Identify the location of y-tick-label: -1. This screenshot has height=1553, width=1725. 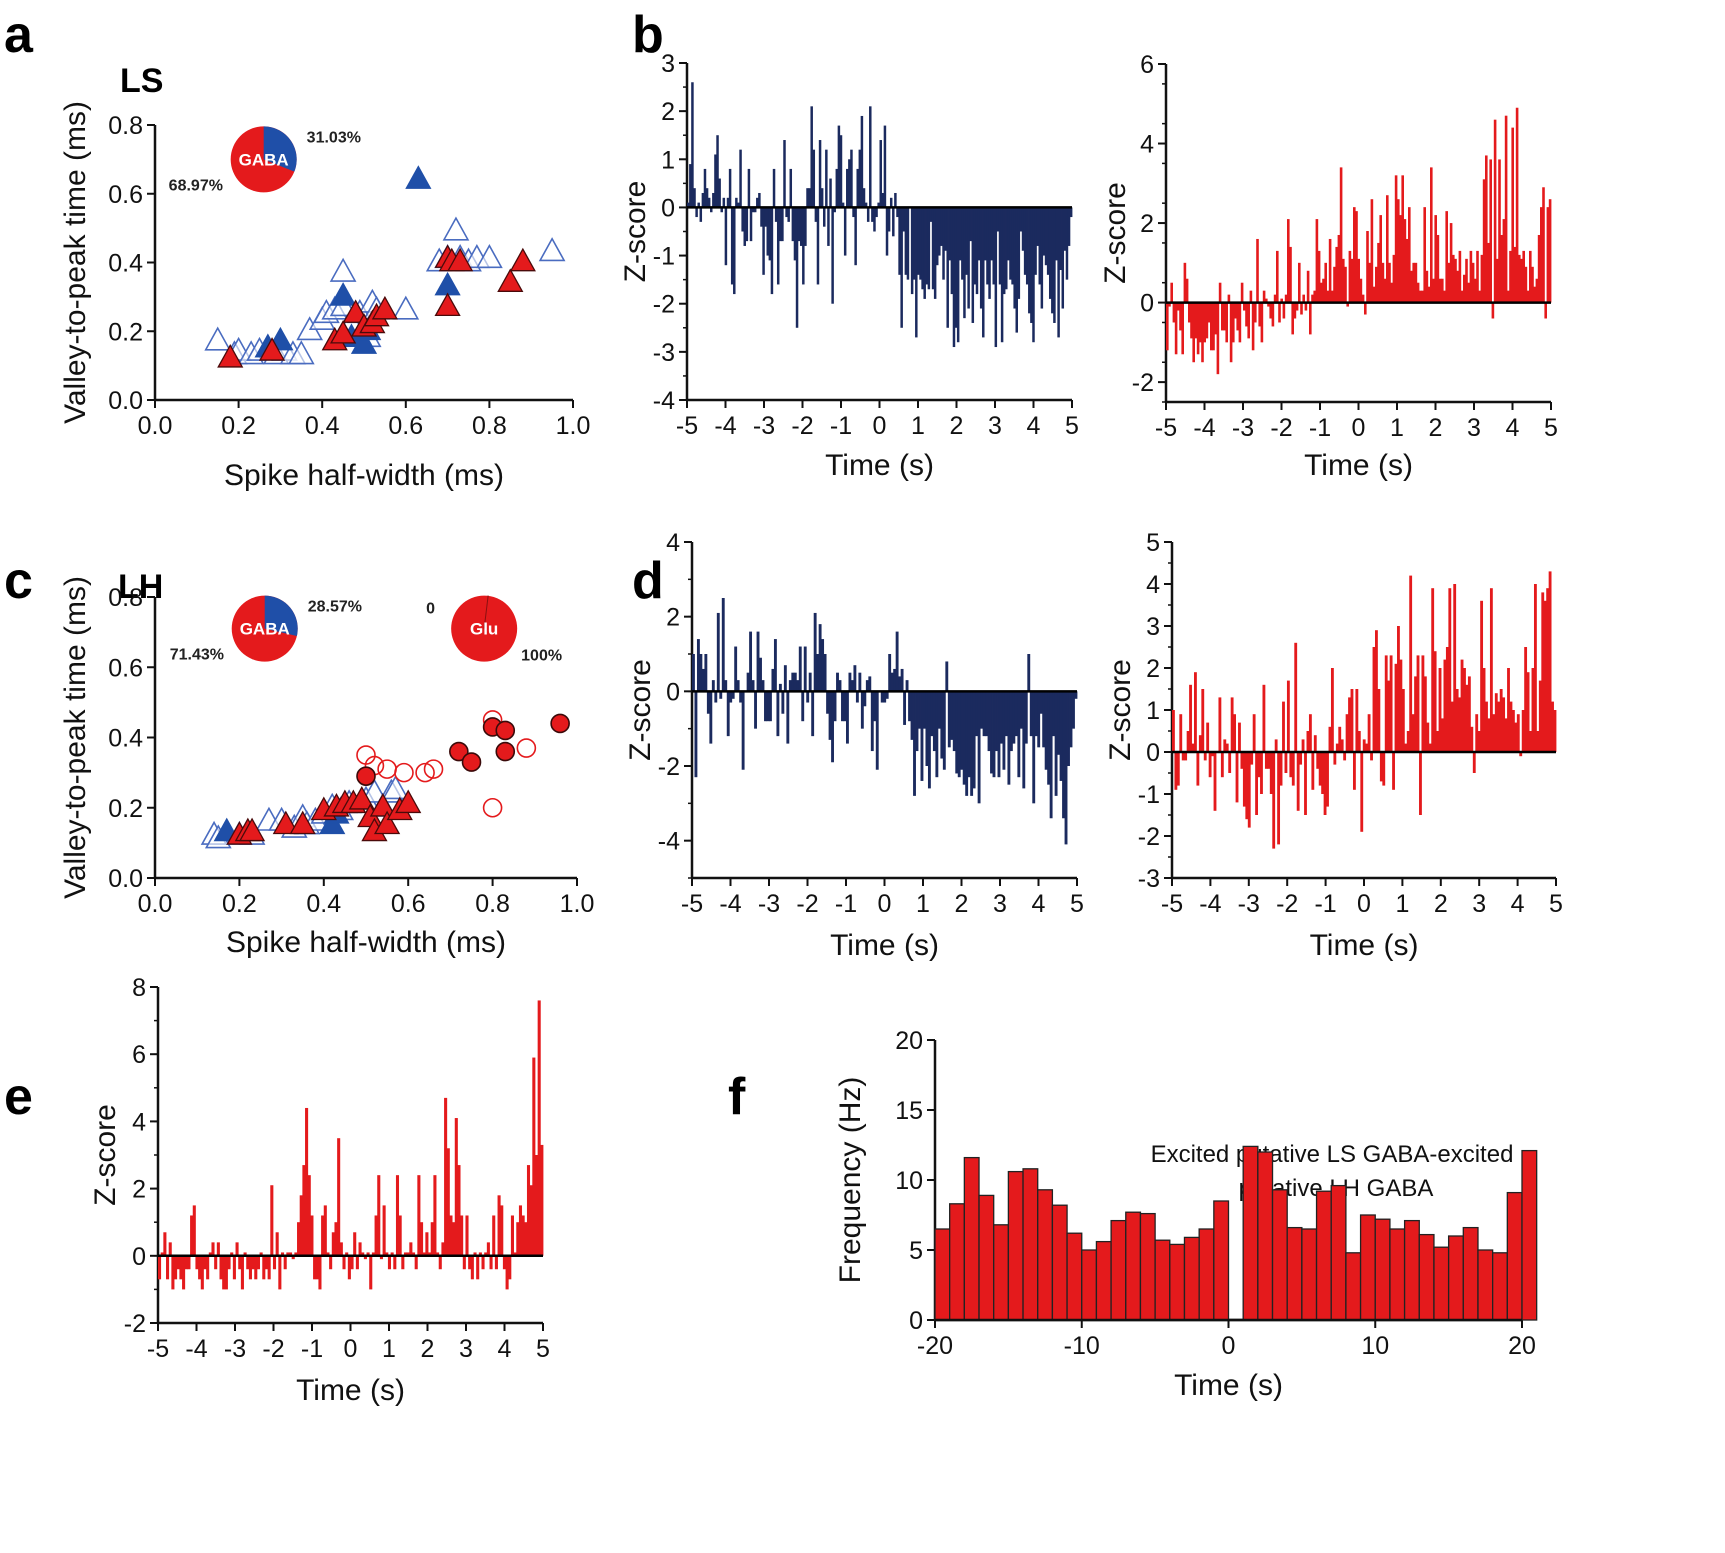
(1149, 795).